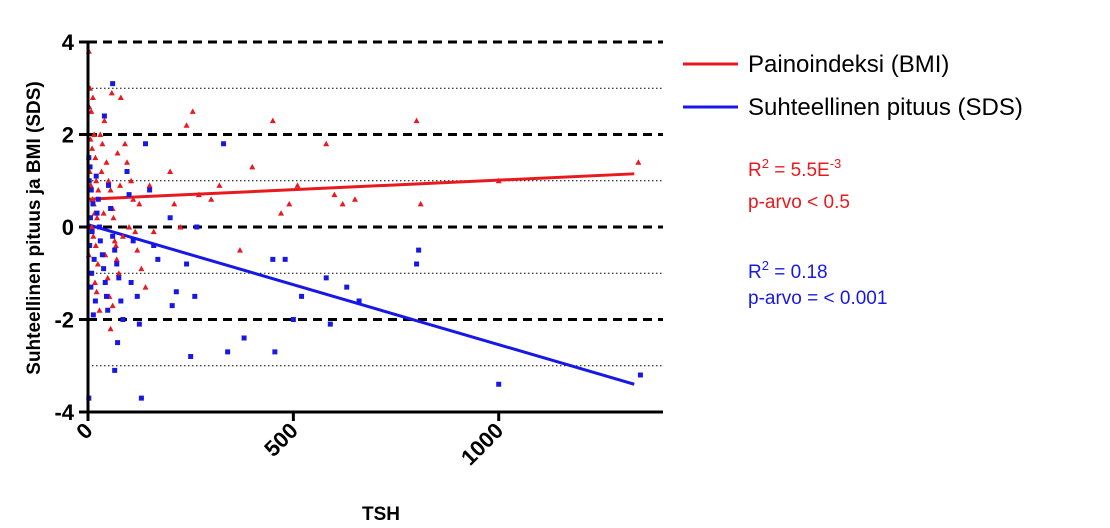  What do you see at coordinates (817, 298) in the screenshot?
I see `annotation-p-sds: p-arvo = < 0.001` at bounding box center [817, 298].